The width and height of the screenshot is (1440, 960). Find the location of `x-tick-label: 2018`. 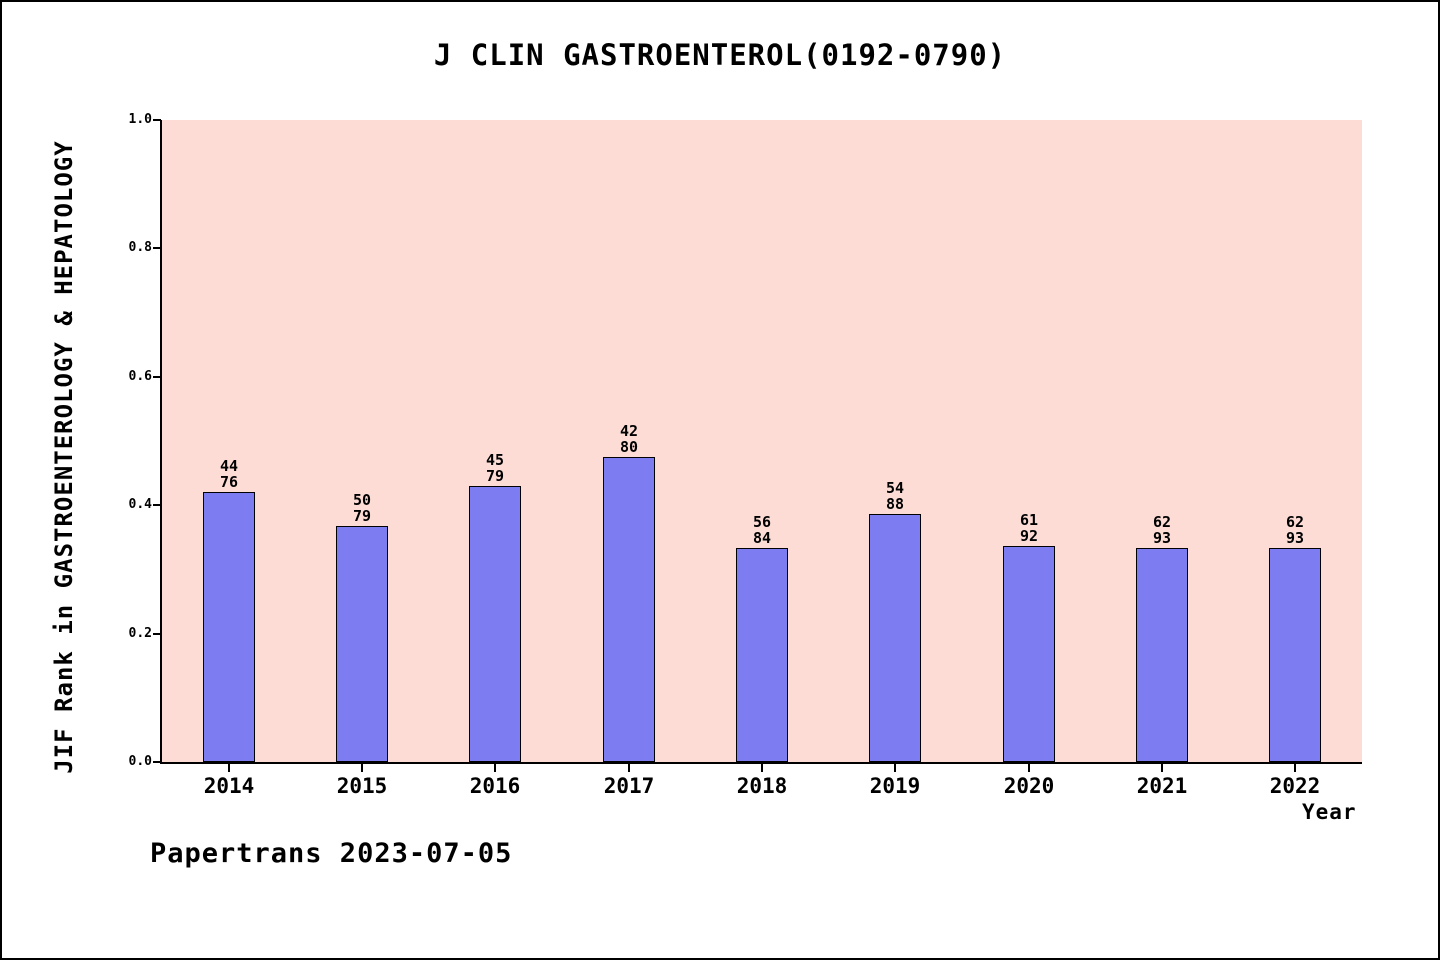

x-tick-label: 2018 is located at coordinates (762, 786).